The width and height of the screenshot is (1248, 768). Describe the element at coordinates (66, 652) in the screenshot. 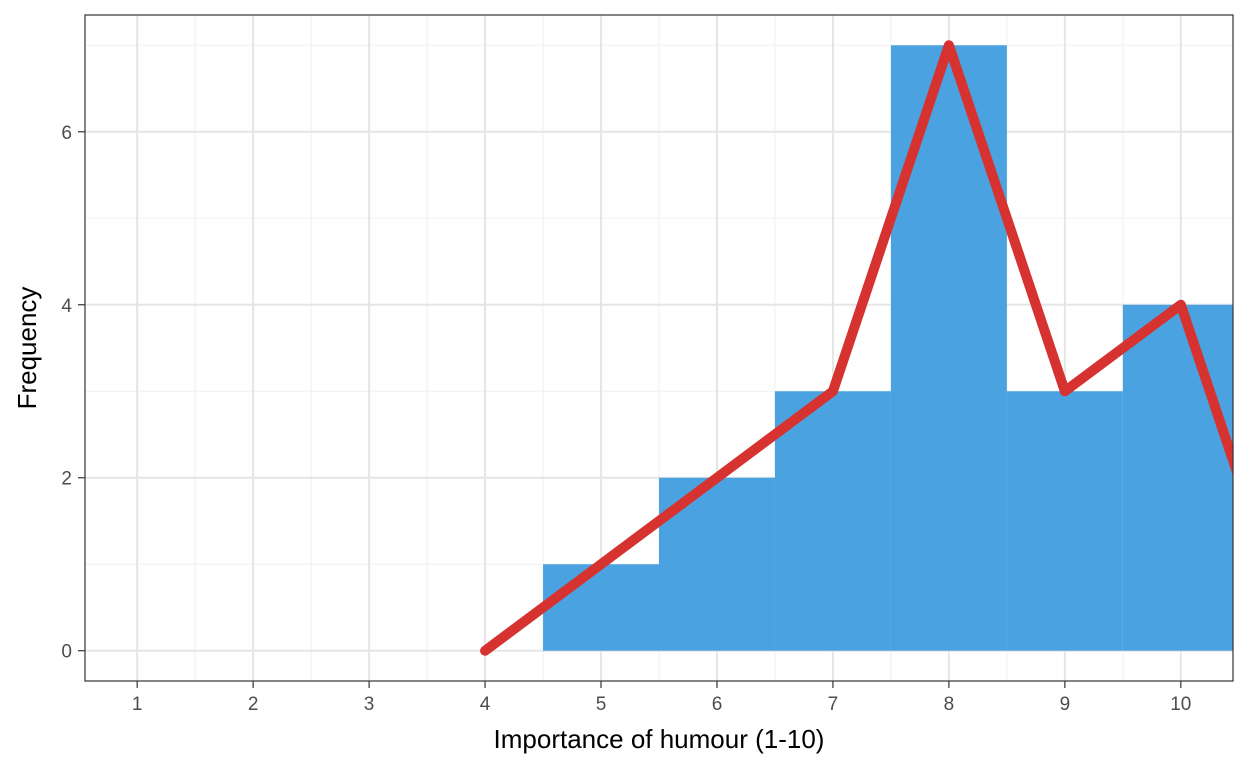

I see `y-tick-label: 0` at that location.